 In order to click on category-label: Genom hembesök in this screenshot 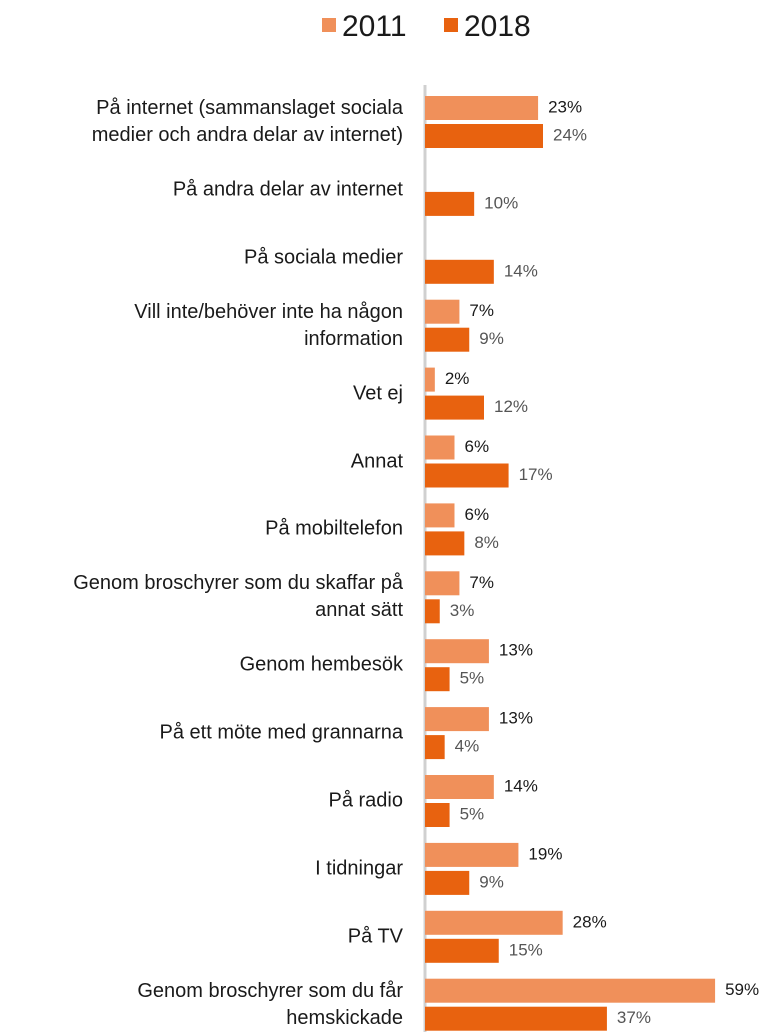, I will do `click(321, 664)`.